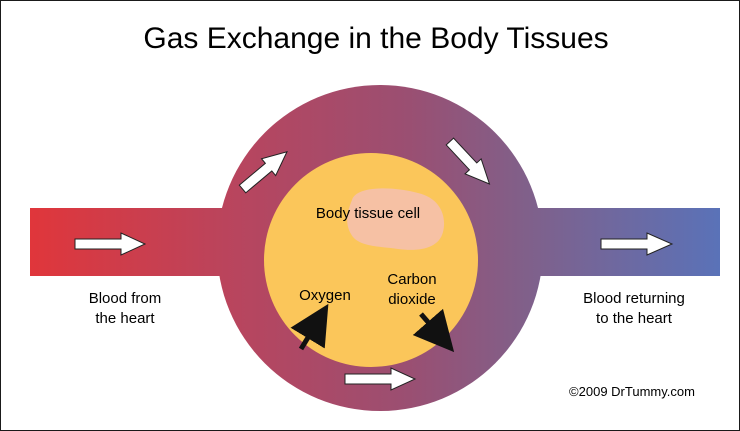 The image size is (740, 431). Describe the element at coordinates (637, 244) in the screenshot. I see `flow-arrow-right` at that location.